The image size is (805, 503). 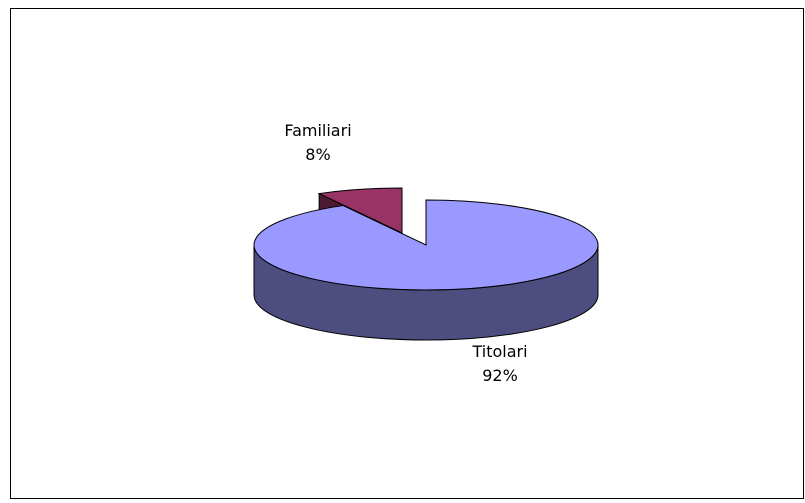 What do you see at coordinates (500, 375) in the screenshot?
I see `slice-value-label: 92%` at bounding box center [500, 375].